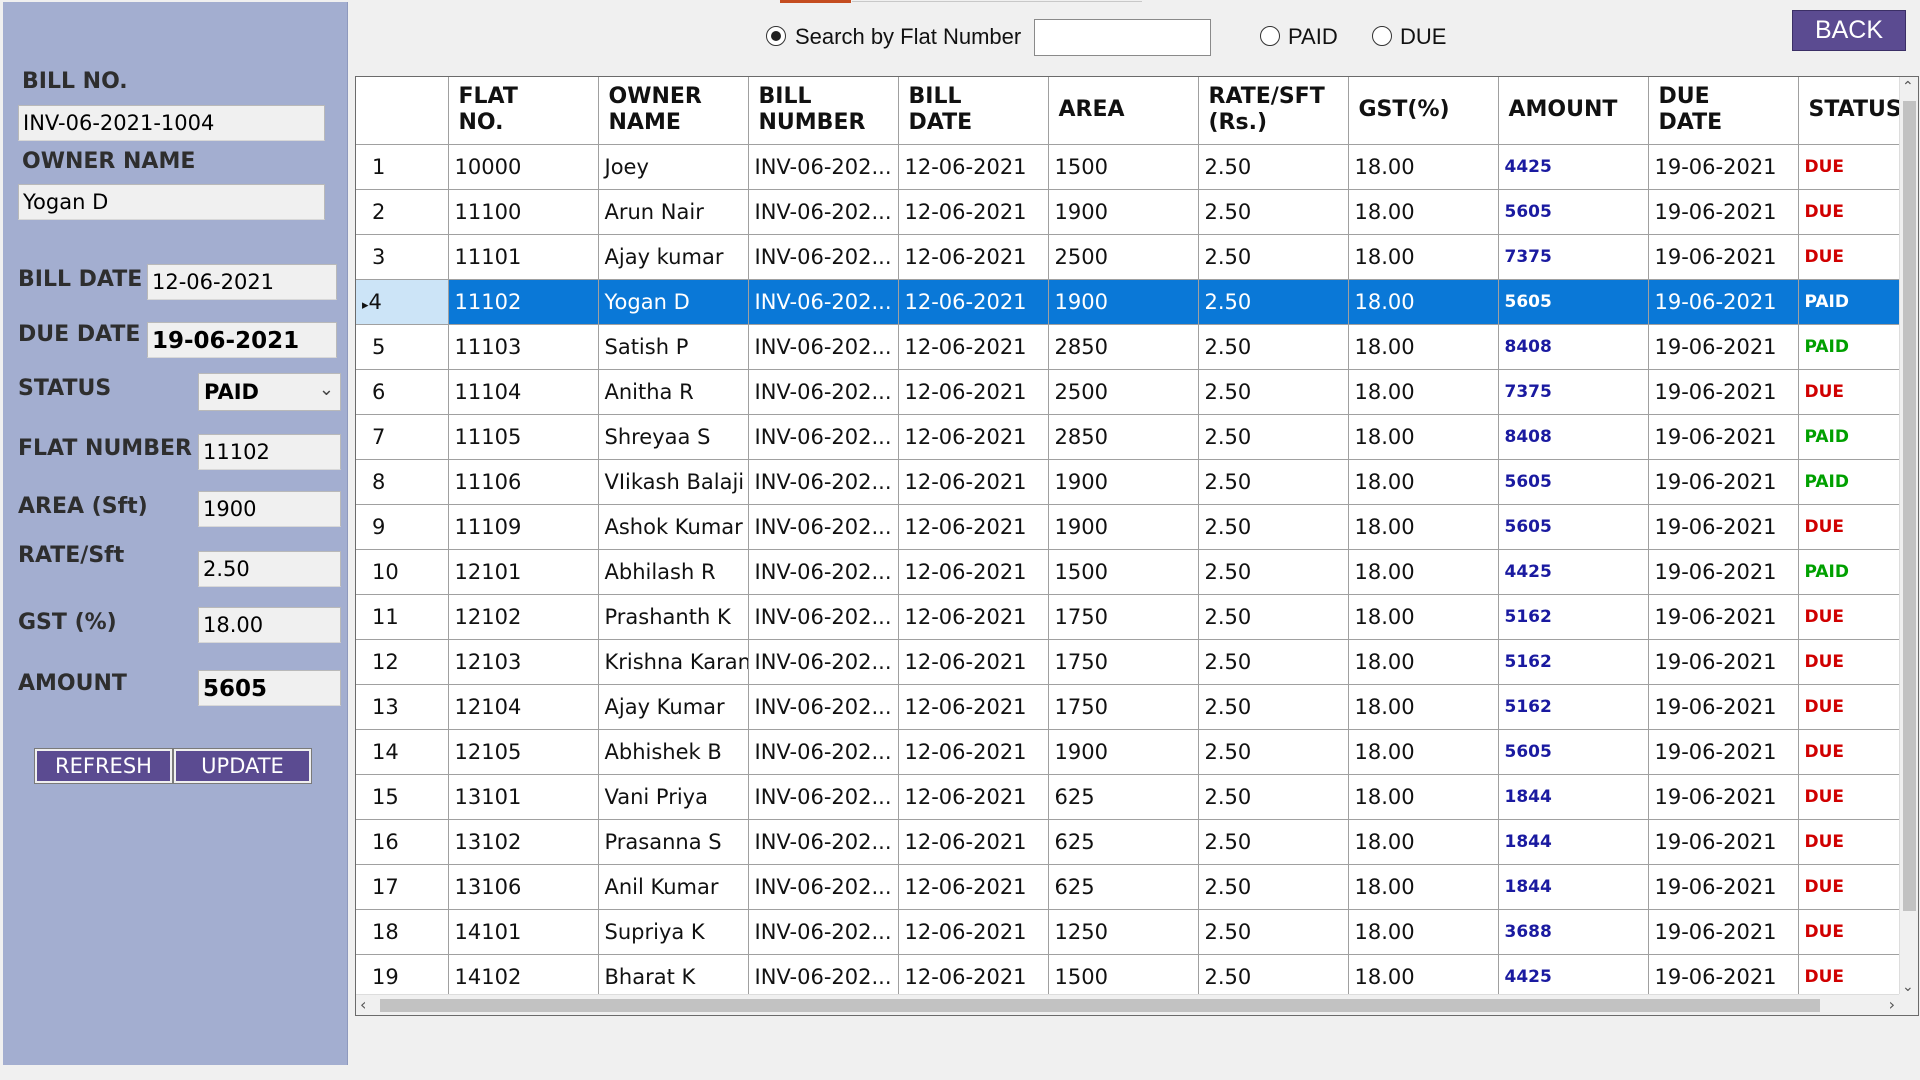  Describe the element at coordinates (402, 111) in the screenshot. I see `column-header-row-number` at that location.